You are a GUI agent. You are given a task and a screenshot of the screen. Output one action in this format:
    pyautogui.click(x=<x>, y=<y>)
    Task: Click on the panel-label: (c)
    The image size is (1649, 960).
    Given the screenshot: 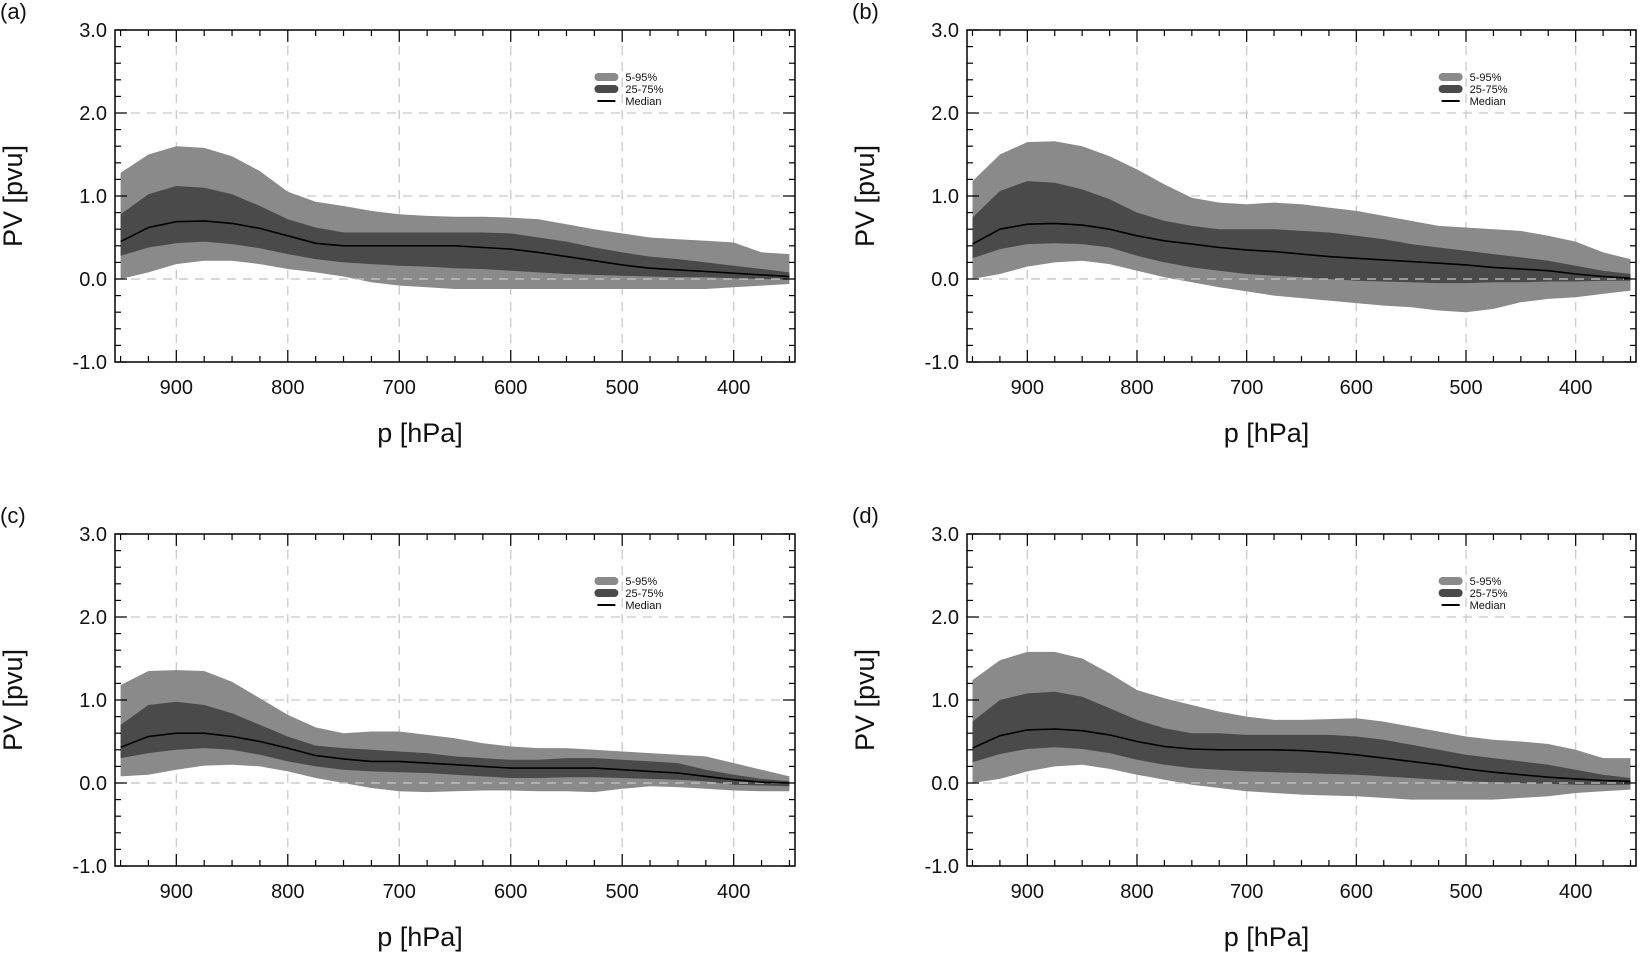 What is the action you would take?
    pyautogui.click(x=13, y=515)
    